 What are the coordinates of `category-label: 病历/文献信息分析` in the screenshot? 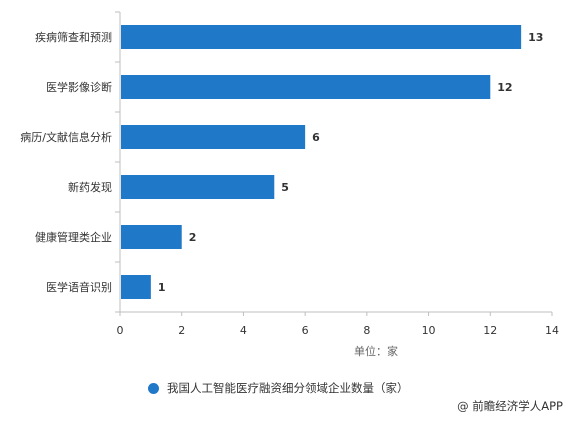 It's located at (66, 137).